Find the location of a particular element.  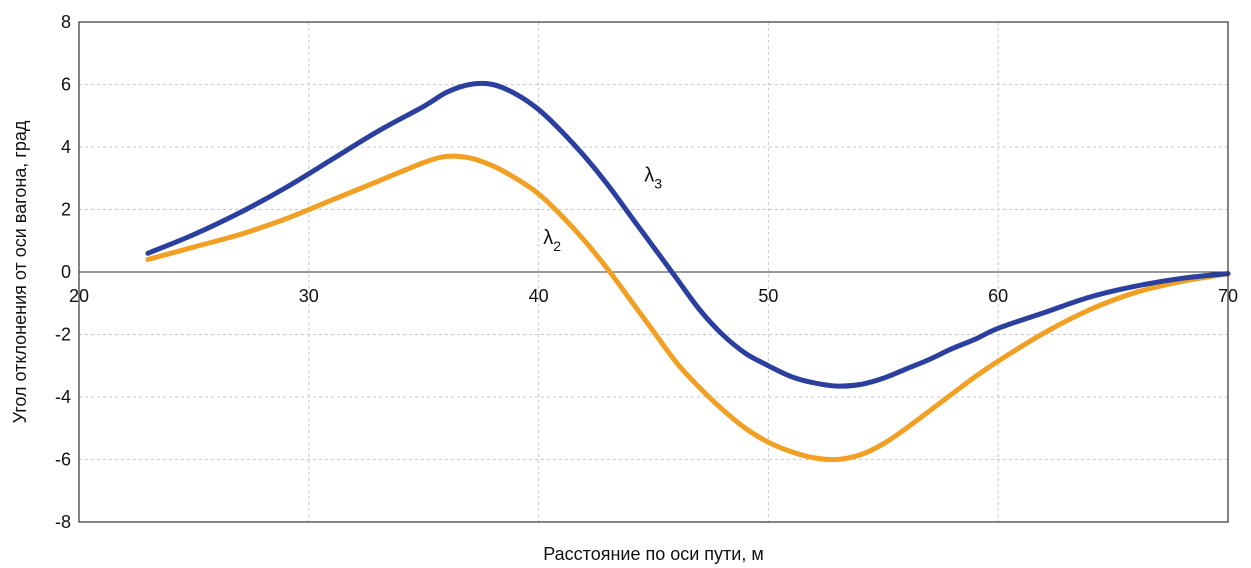

y-tick-label: 0 is located at coordinates (66, 272).